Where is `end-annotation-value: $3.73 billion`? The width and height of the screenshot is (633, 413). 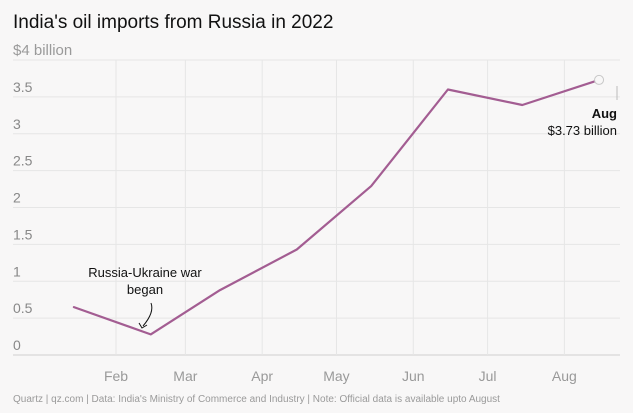 end-annotation-value: $3.73 billion is located at coordinates (582, 130).